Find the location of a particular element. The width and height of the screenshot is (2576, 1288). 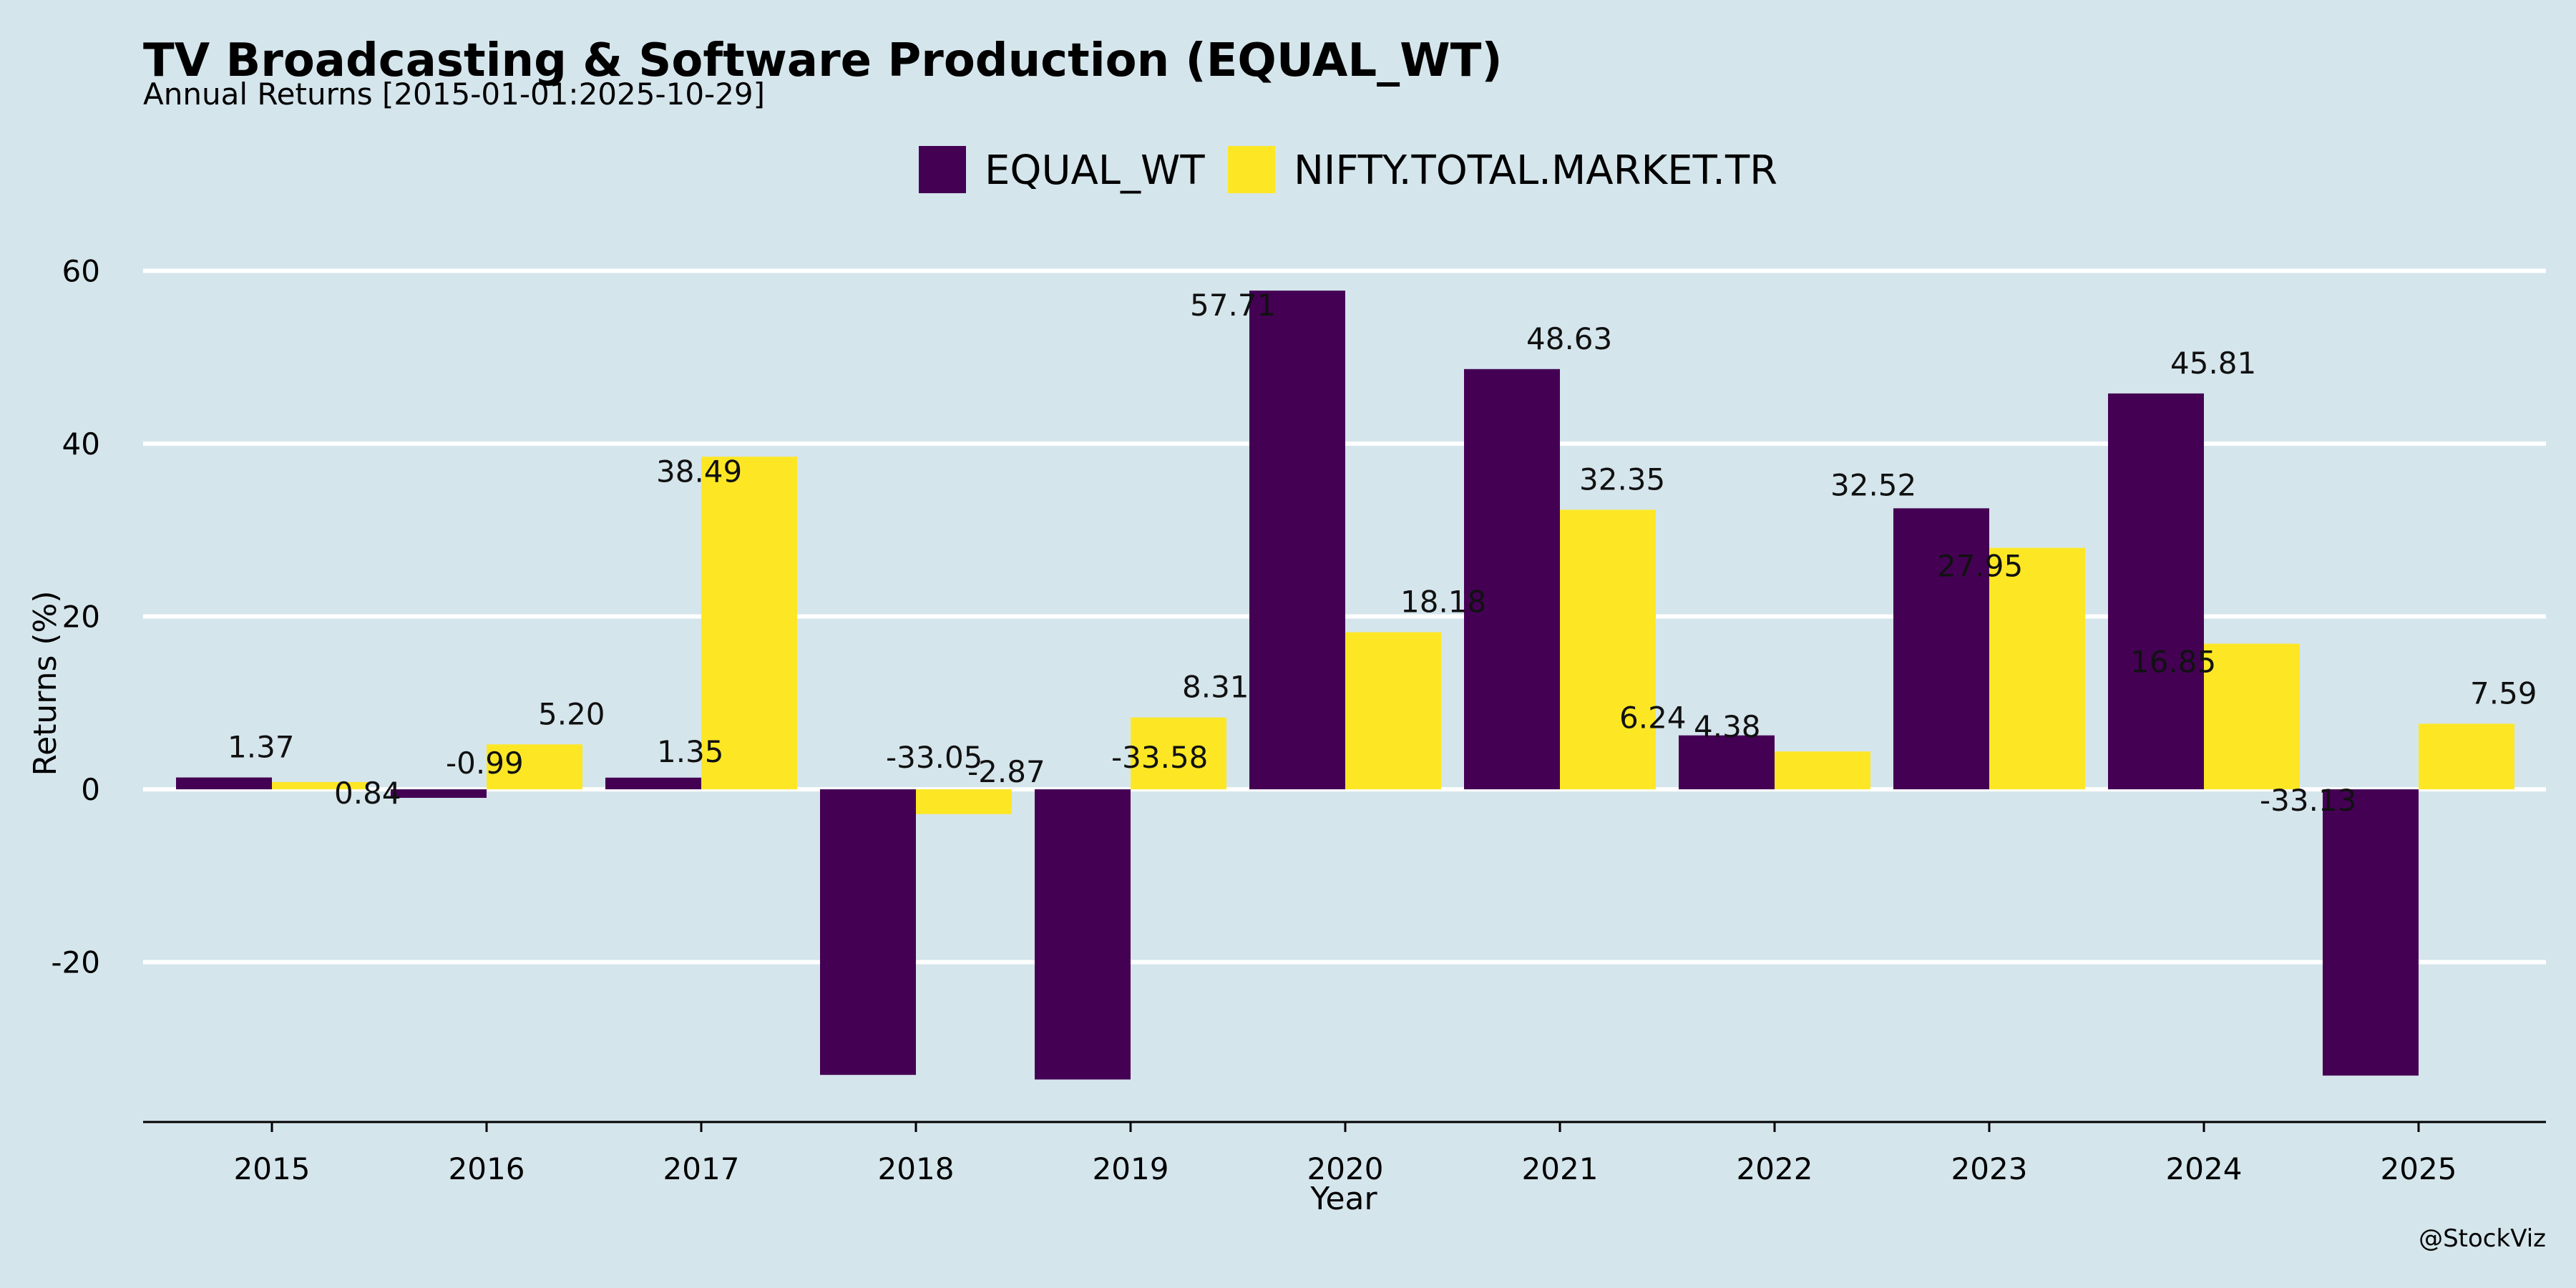

bar-label: 8.31 is located at coordinates (1215, 687).